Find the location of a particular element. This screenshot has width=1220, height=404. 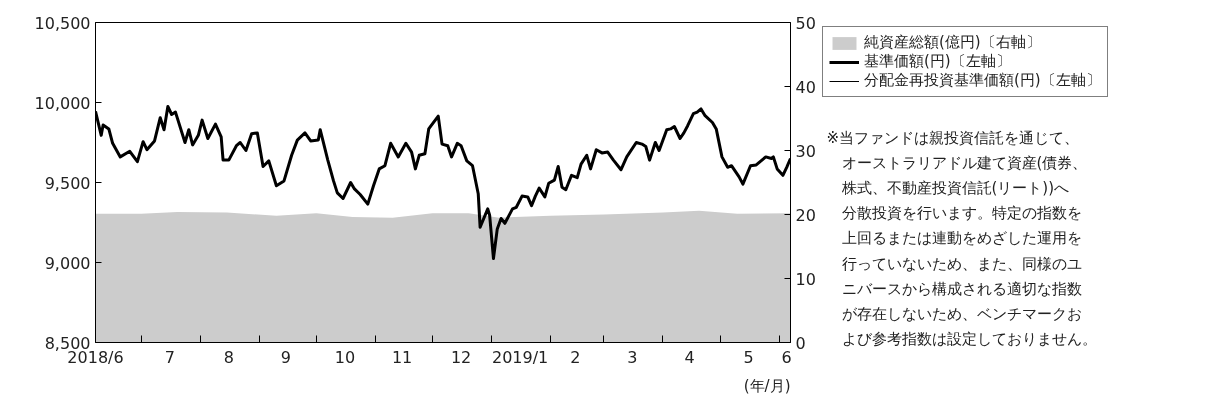

y-tick-label: 10,000 is located at coordinates (62, 103).